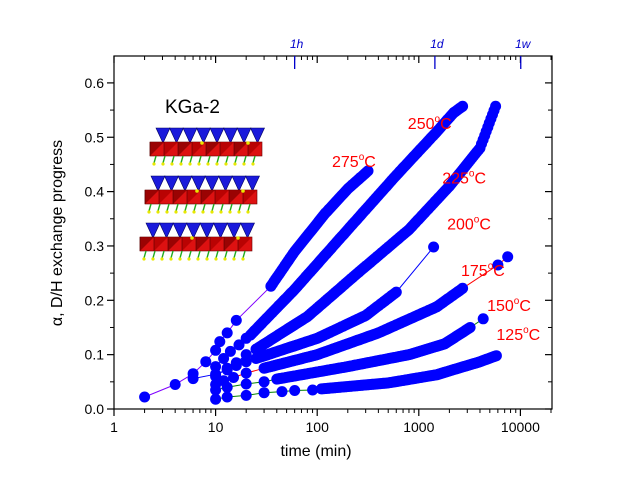  Describe the element at coordinates (95, 83) in the screenshot. I see `y-tick-label: 0.6` at that location.